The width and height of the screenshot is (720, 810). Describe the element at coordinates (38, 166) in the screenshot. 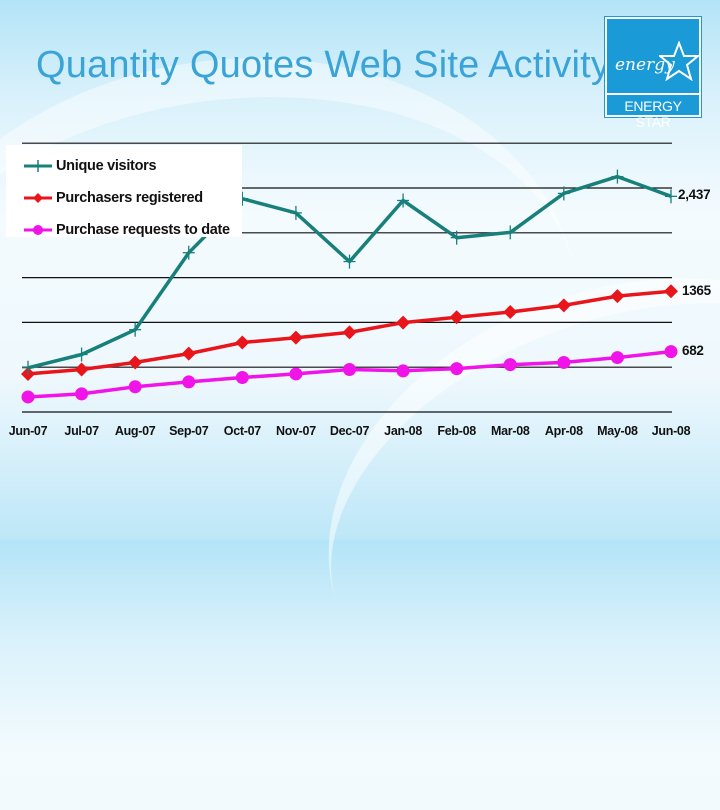

I see `plus-icon` at that location.